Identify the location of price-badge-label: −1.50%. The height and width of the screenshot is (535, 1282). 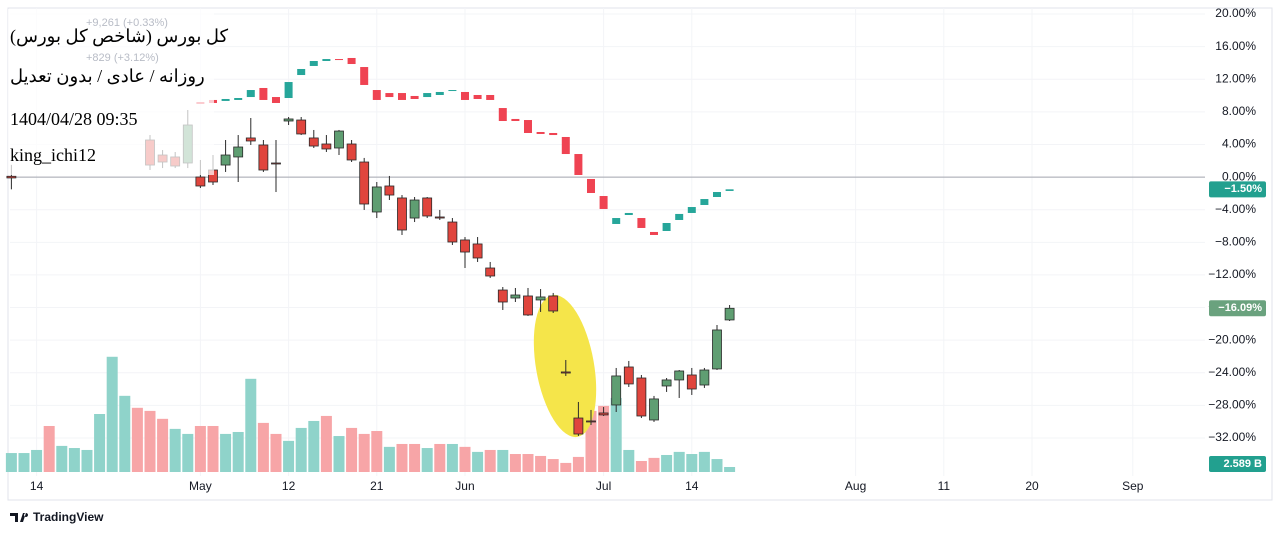
(1243, 189).